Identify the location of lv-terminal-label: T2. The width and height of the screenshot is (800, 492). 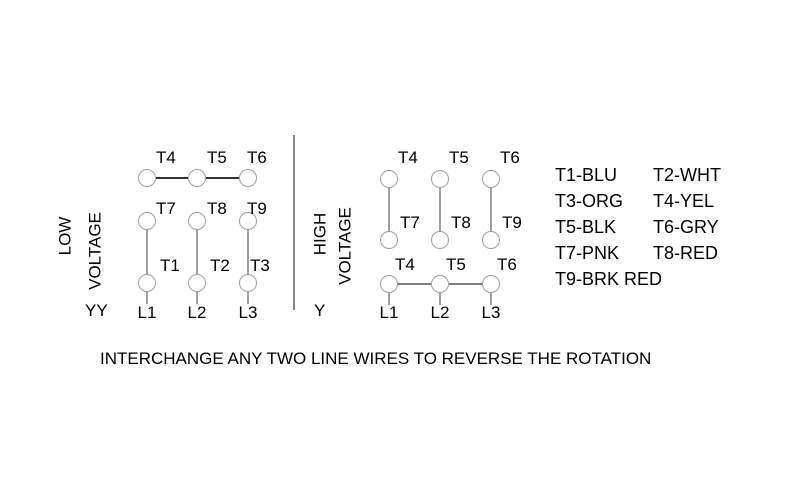
(220, 265).